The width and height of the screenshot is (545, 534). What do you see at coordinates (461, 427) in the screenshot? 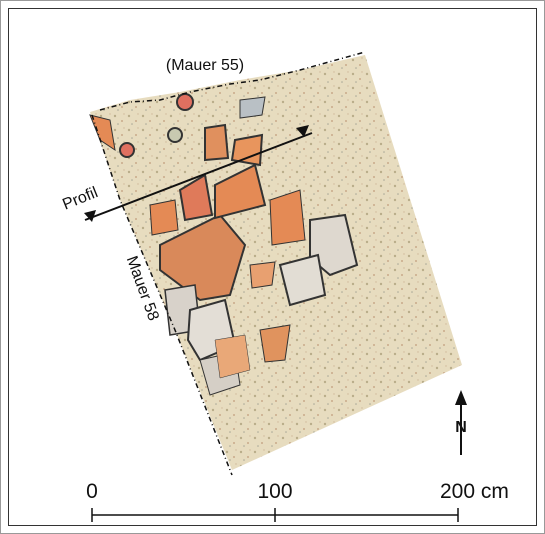
I see `north-label: N` at bounding box center [461, 427].